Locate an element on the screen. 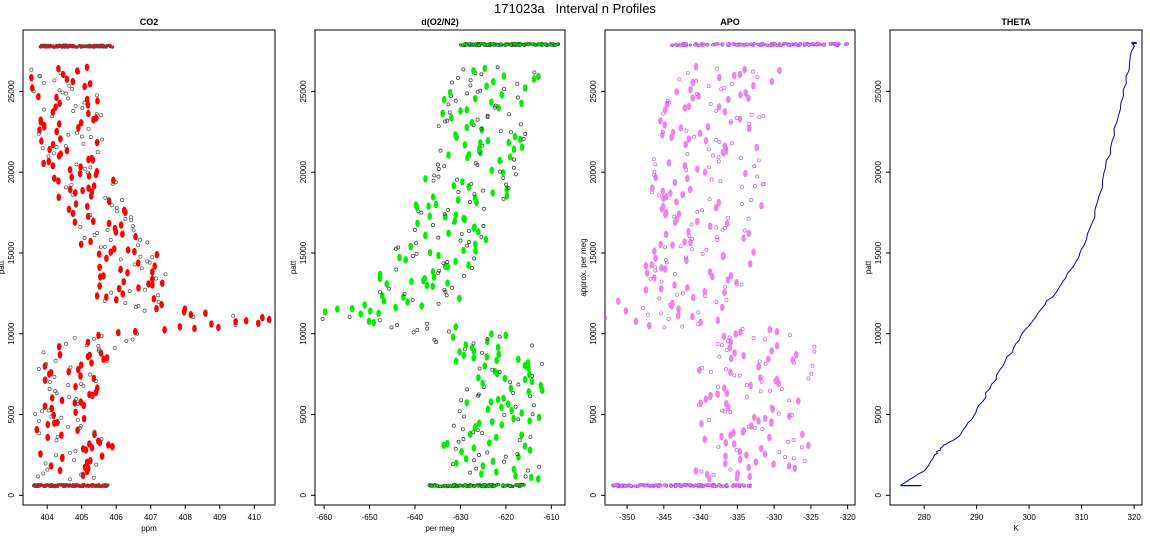  y-tick-label: 0 is located at coordinates (593, 495).